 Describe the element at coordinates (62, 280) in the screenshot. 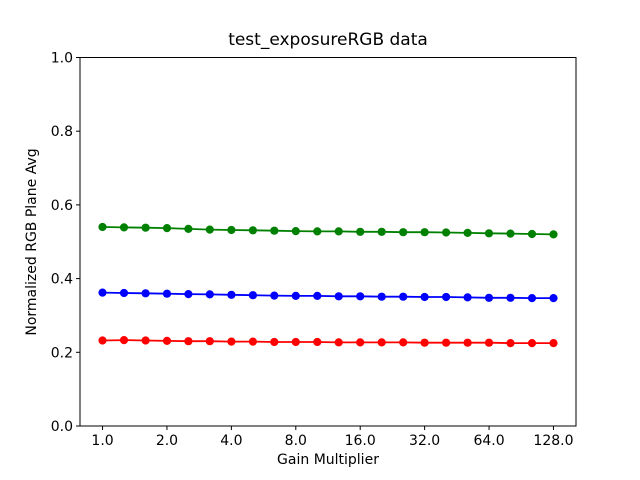

I see `y-tick-label: 0.4` at that location.